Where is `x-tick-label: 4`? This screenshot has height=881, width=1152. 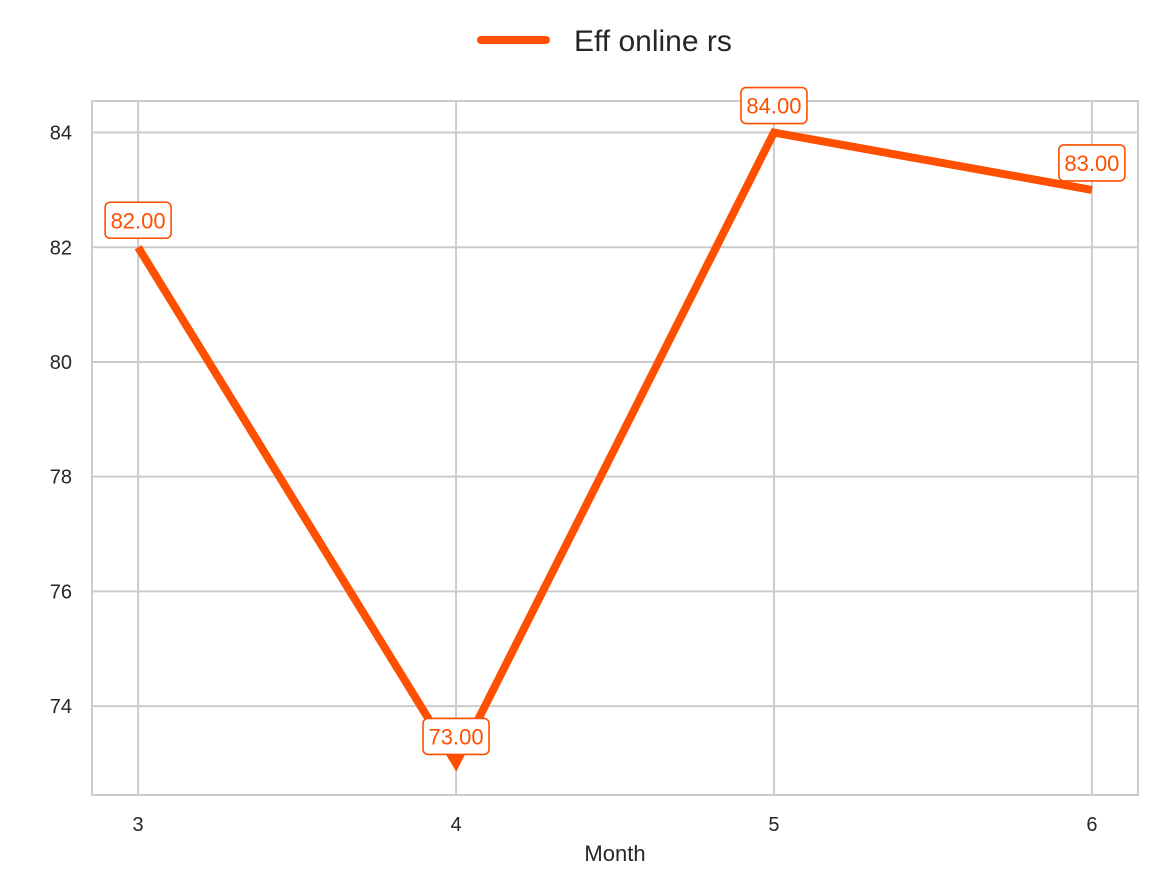 x-tick-label: 4 is located at coordinates (455, 825).